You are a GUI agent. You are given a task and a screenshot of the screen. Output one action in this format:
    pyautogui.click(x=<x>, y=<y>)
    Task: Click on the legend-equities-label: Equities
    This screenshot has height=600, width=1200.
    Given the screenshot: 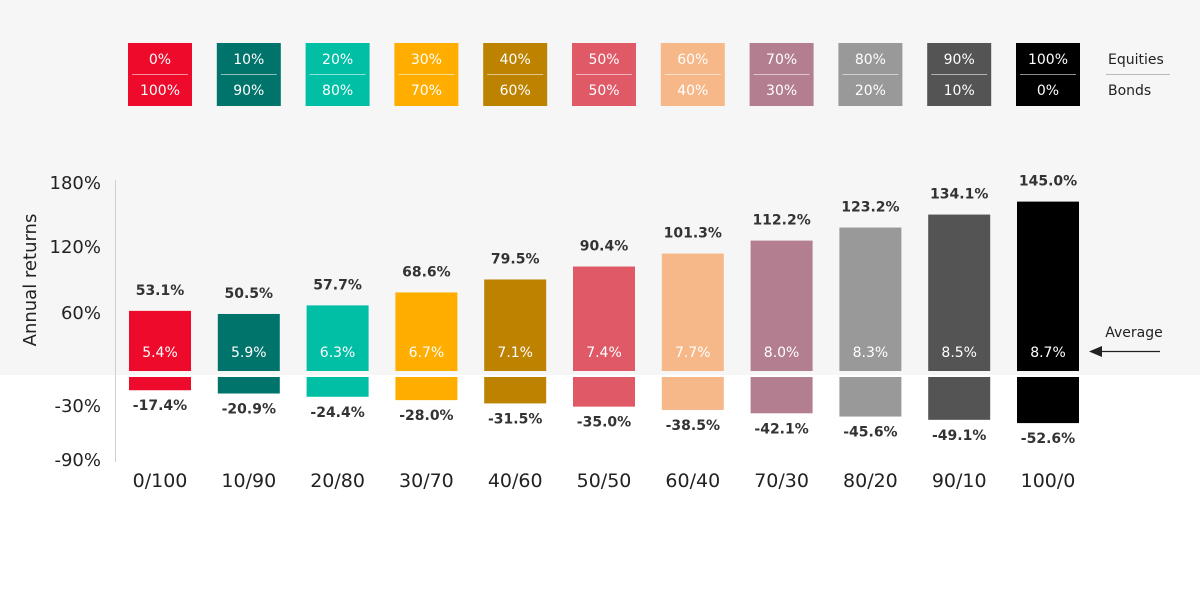 What is the action you would take?
    pyautogui.click(x=1136, y=60)
    